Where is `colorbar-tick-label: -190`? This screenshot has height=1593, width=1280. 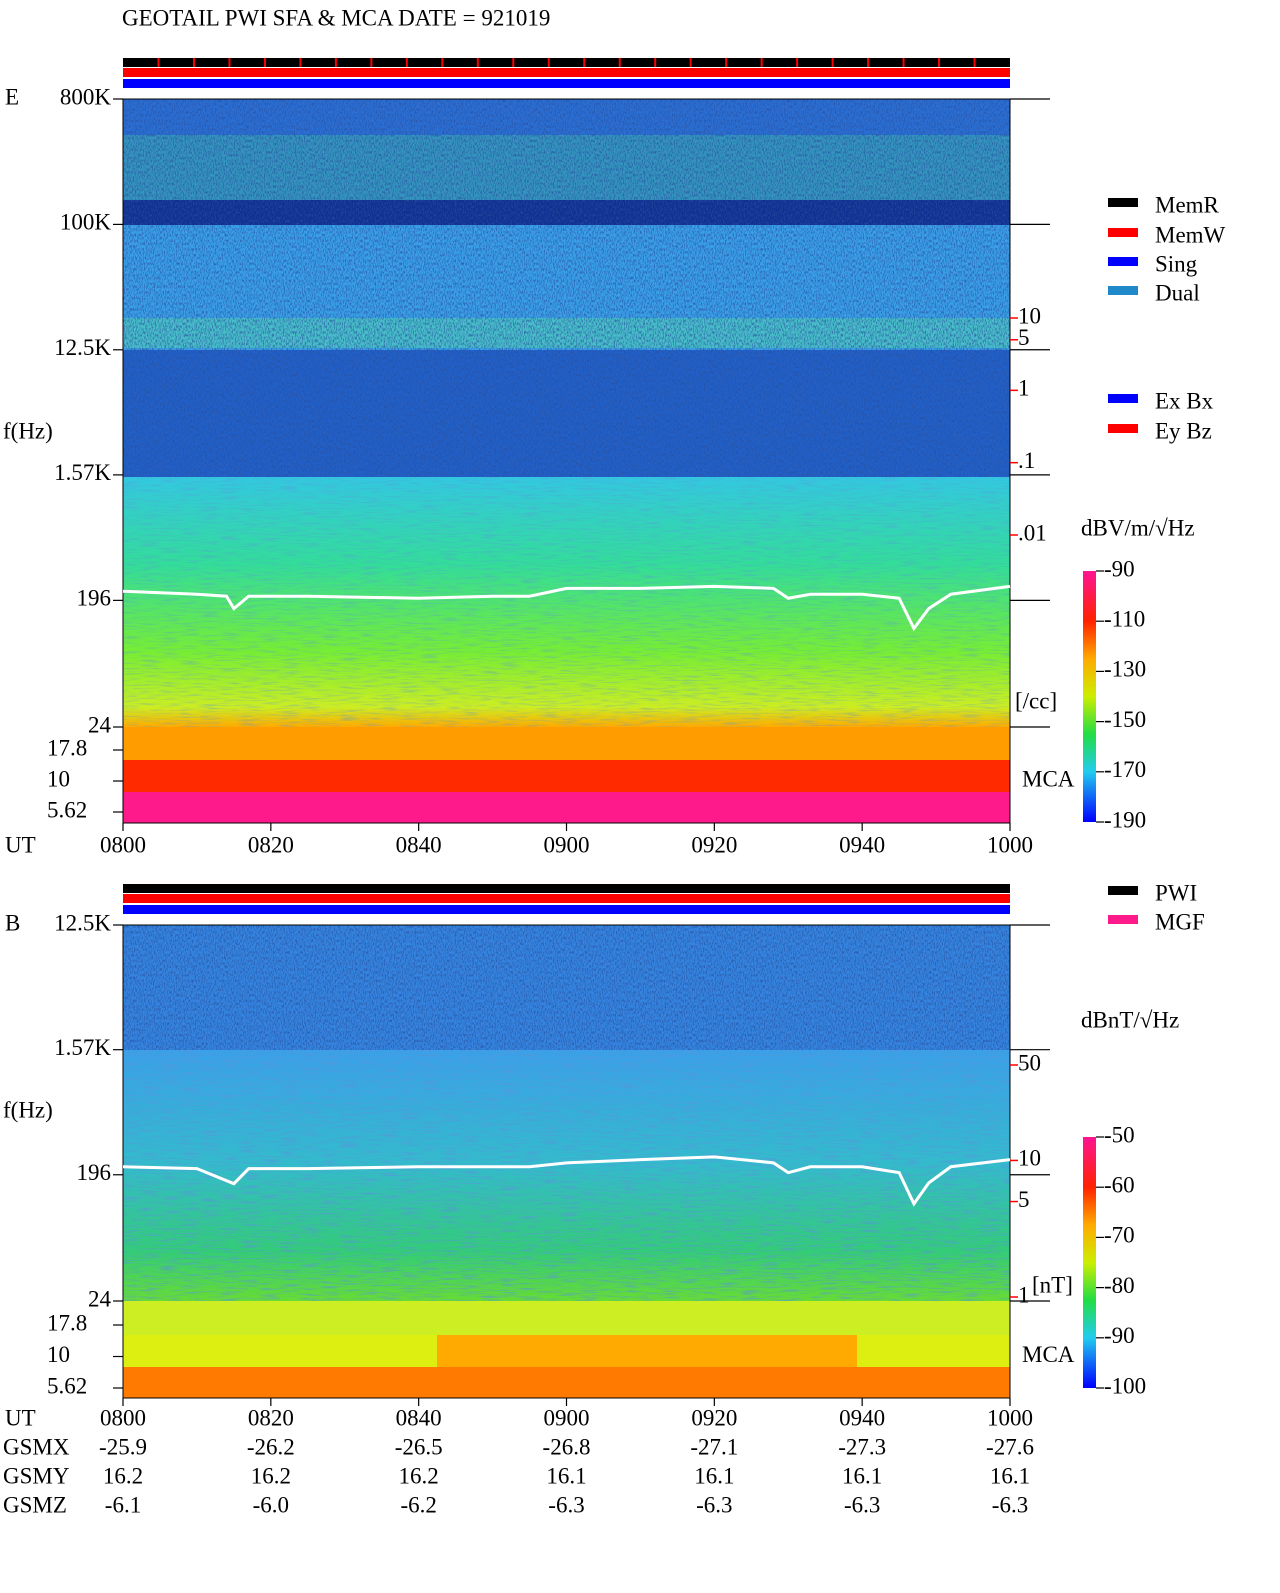
colorbar-tick-label: -190 is located at coordinates (1125, 819).